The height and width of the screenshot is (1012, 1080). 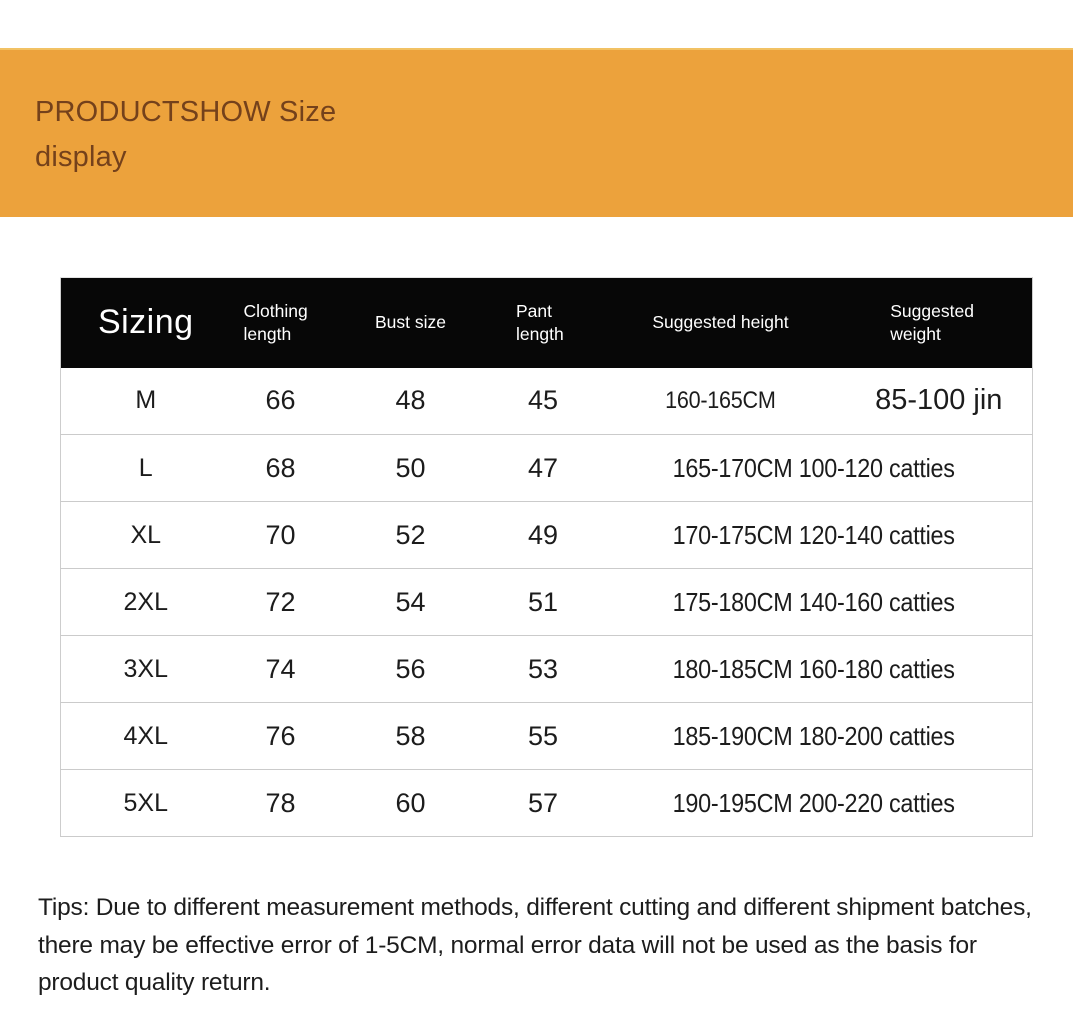 I want to click on height-weight-cell-text: 185-190CM 180-200 catties, so click(x=813, y=735).